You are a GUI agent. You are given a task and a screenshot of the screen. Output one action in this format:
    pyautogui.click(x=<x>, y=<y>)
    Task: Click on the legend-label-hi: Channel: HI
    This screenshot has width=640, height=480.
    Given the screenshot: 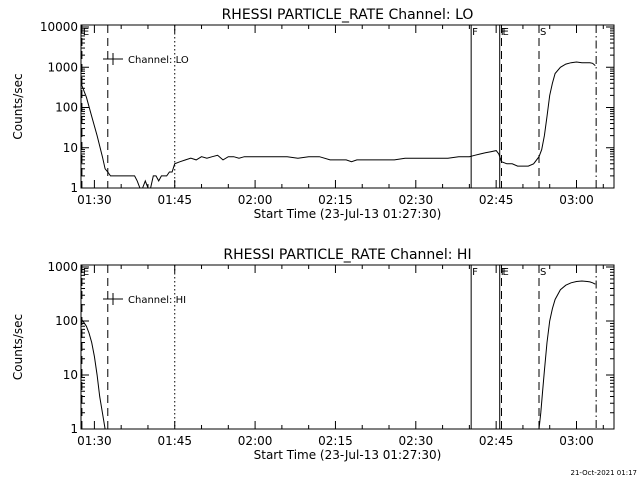 What is the action you would take?
    pyautogui.click(x=157, y=300)
    